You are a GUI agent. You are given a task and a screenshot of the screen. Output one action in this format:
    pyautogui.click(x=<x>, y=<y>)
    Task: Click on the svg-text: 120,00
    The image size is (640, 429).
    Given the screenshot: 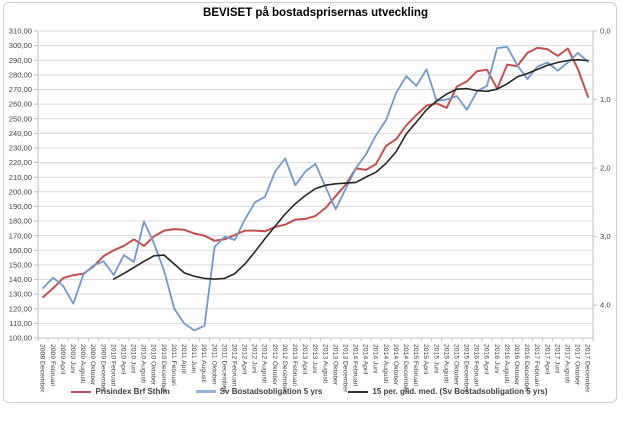 What is the action you would take?
    pyautogui.click(x=20, y=308)
    